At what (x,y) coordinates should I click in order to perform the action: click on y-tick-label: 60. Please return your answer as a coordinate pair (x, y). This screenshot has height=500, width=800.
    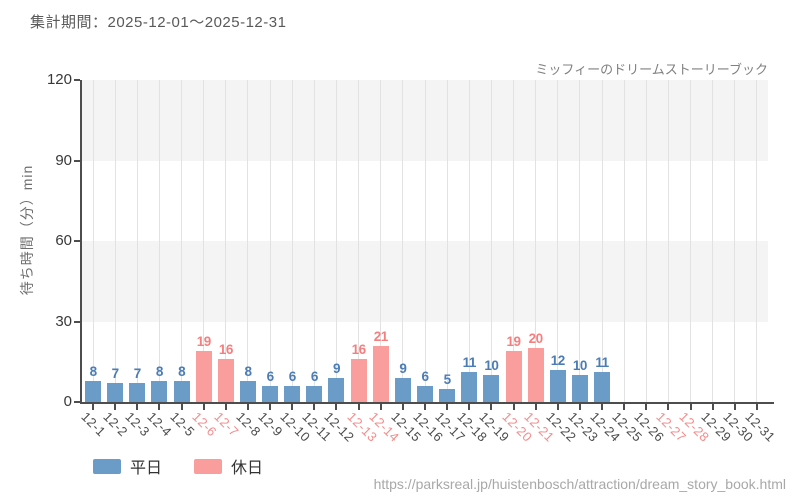
    Looking at the image, I should click on (63, 240).